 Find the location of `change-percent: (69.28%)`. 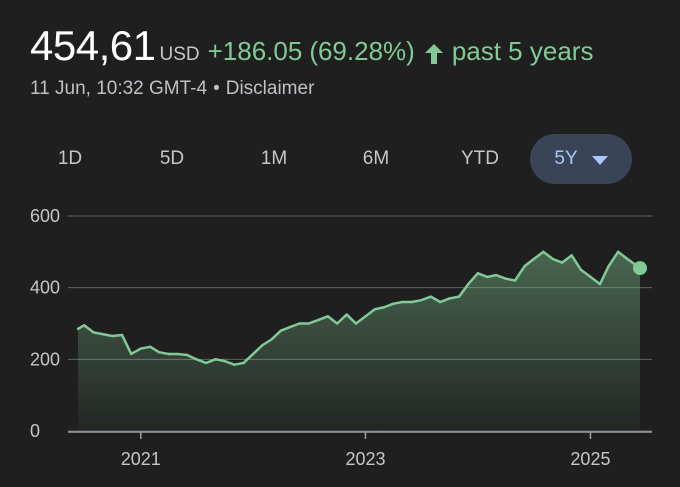

change-percent: (69.28%) is located at coordinates (362, 51).